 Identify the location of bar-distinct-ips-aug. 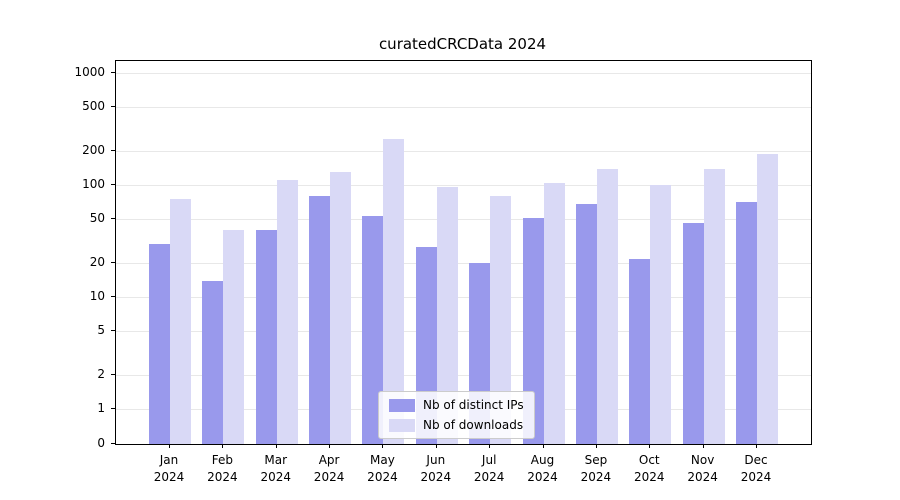
(533, 330).